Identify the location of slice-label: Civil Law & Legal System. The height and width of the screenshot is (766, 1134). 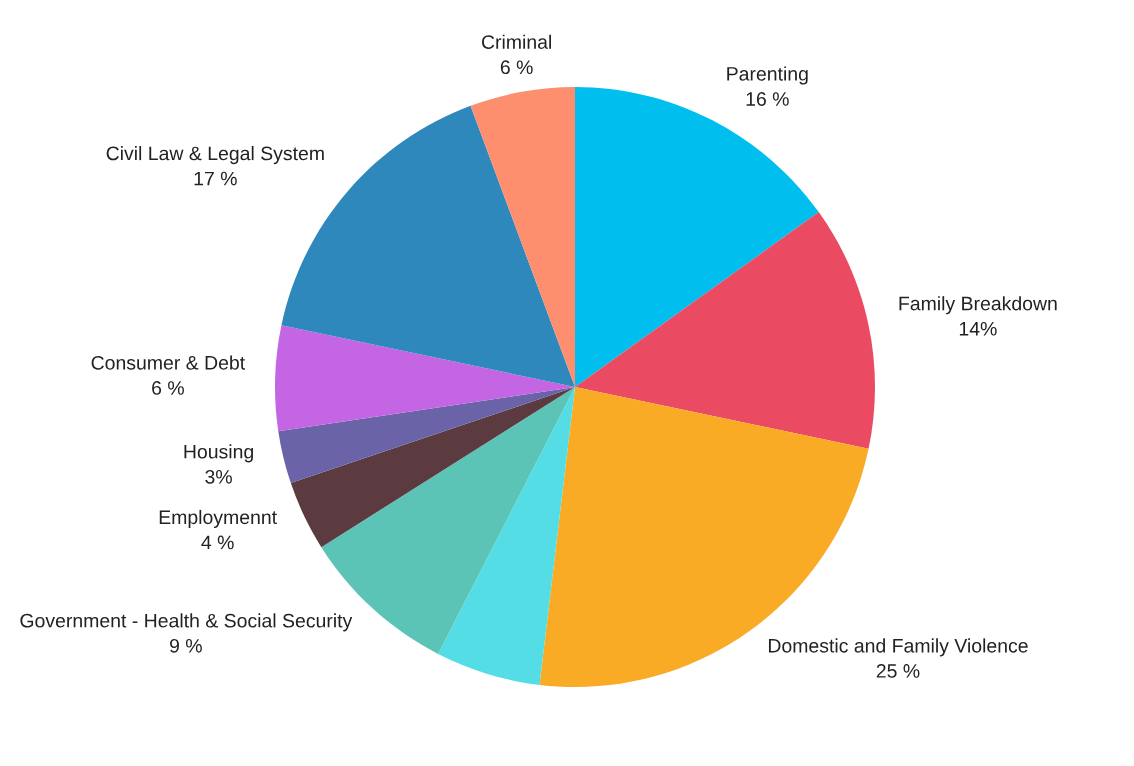
(215, 155).